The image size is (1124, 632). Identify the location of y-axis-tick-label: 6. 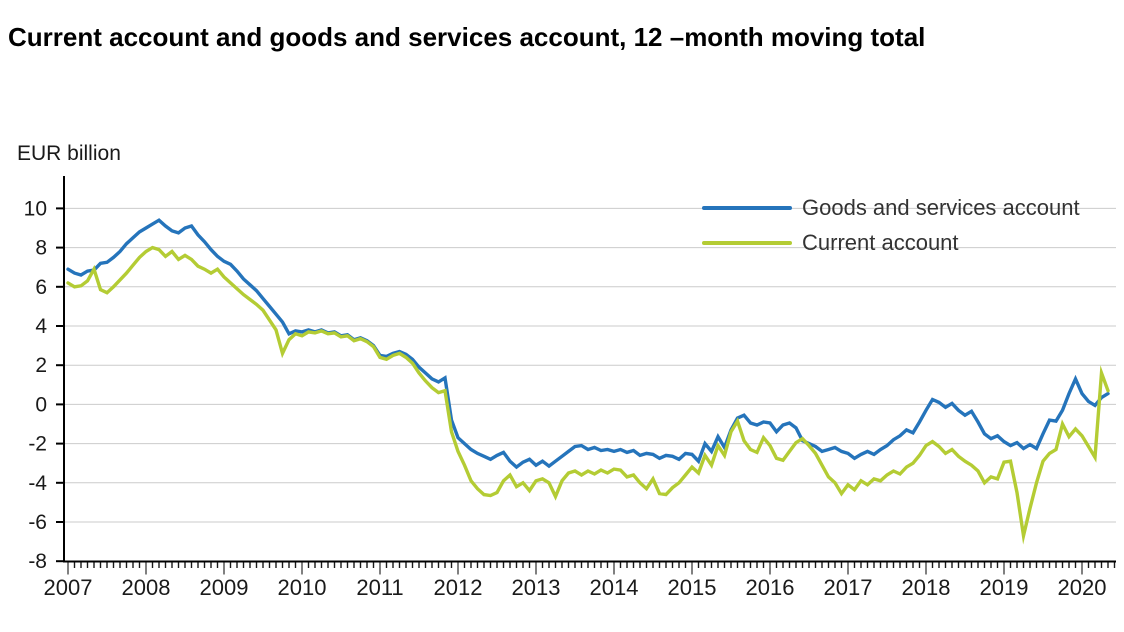
(41, 287).